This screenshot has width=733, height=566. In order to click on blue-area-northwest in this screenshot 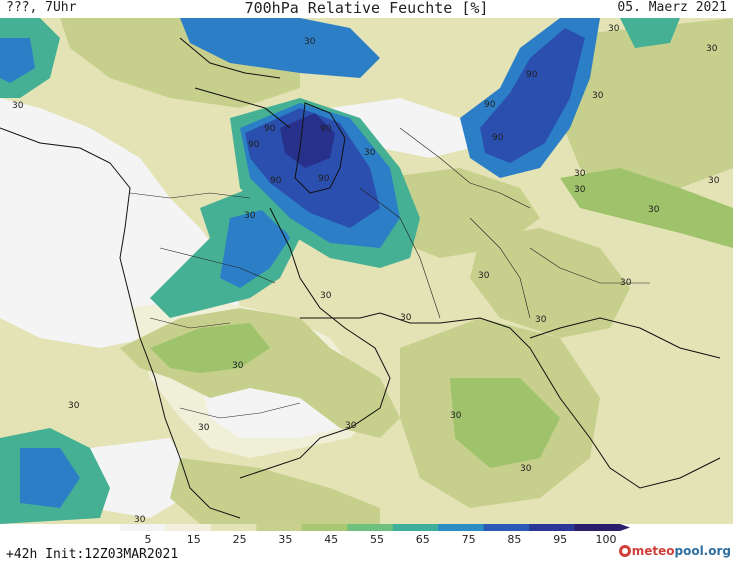, I will do `click(280, 48)`.